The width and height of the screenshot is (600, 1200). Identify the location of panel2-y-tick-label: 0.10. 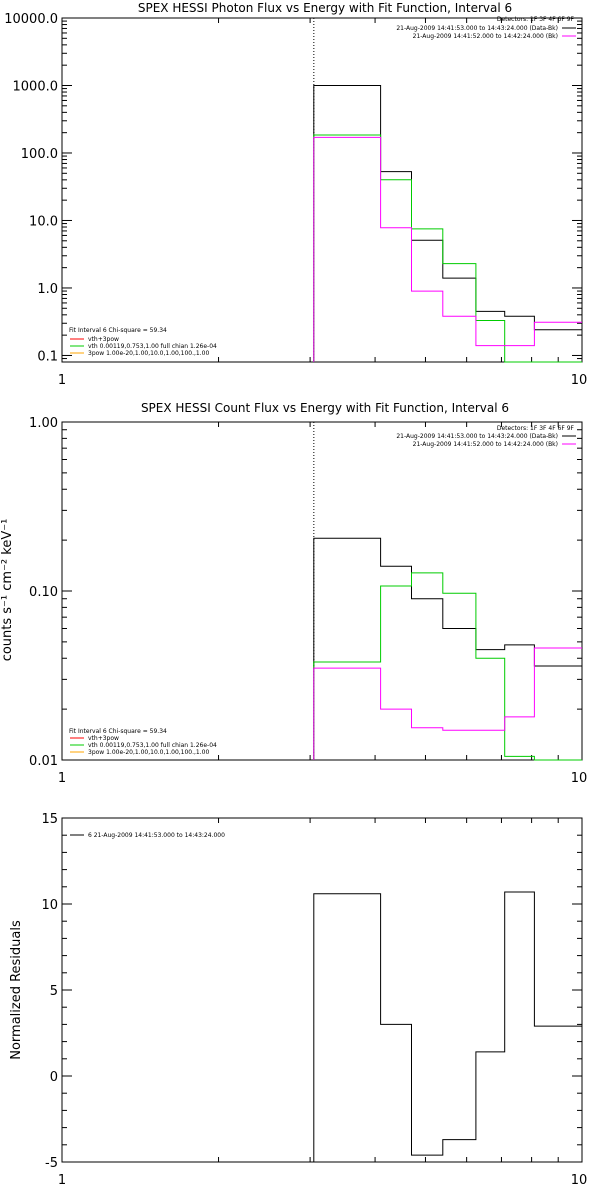
(43, 592).